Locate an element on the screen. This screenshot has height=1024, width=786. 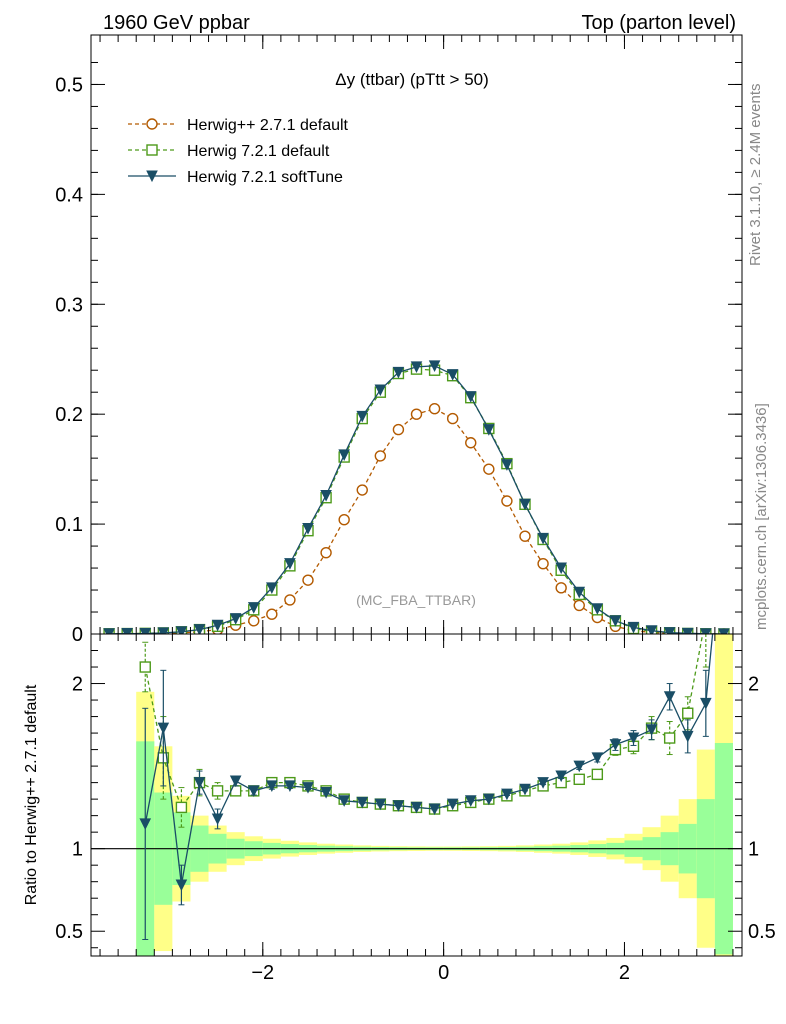
rivet-note: Rivet 3.1.10, ≥ 2.4M events is located at coordinates (755, 175).